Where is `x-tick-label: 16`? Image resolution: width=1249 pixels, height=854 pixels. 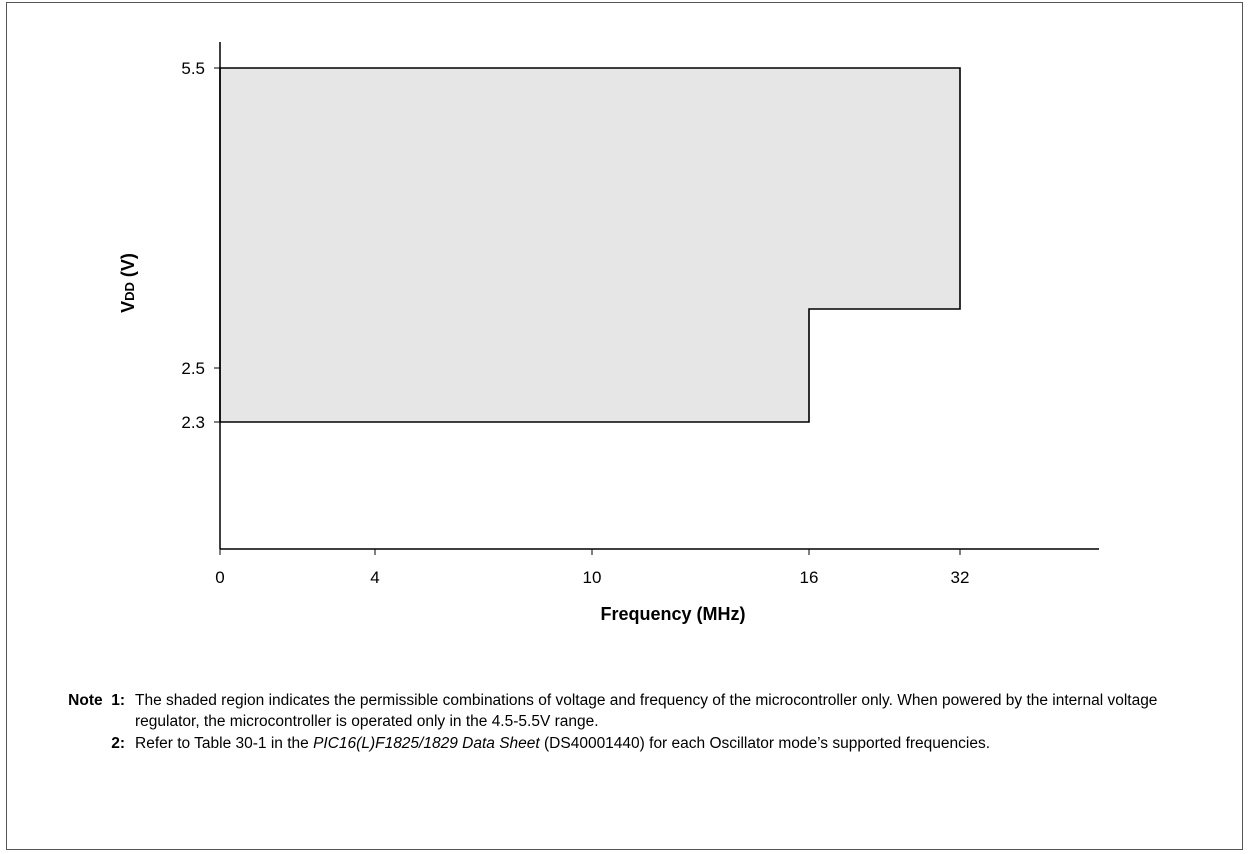
x-tick-label: 16 is located at coordinates (809, 577).